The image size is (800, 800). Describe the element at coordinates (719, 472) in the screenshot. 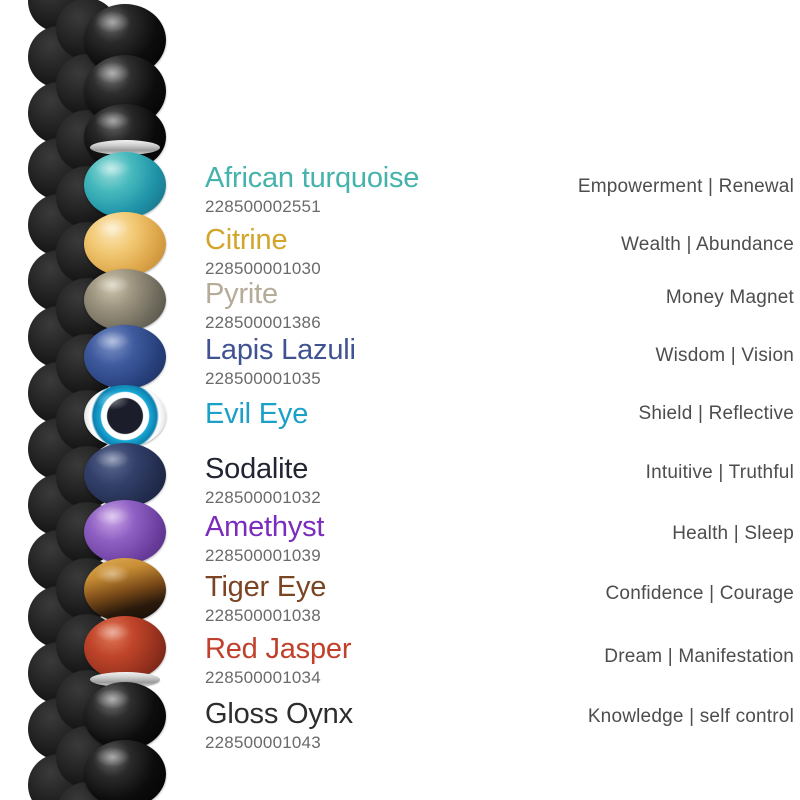

I see `stone-meaning: Intuitive | Truthful` at that location.